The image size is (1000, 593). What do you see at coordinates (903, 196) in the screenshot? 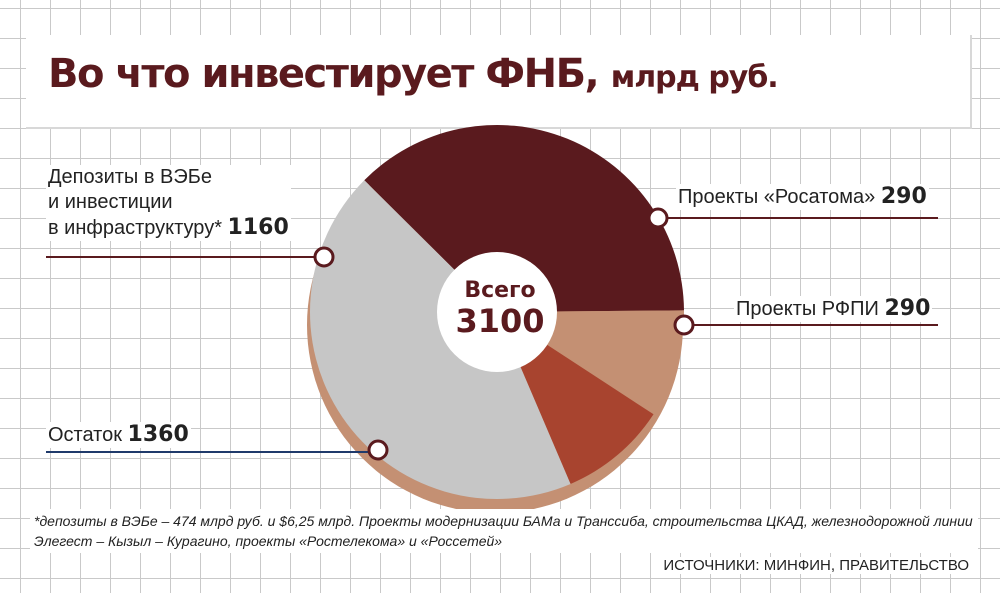
I see `value-rosatom: 290` at bounding box center [903, 196].